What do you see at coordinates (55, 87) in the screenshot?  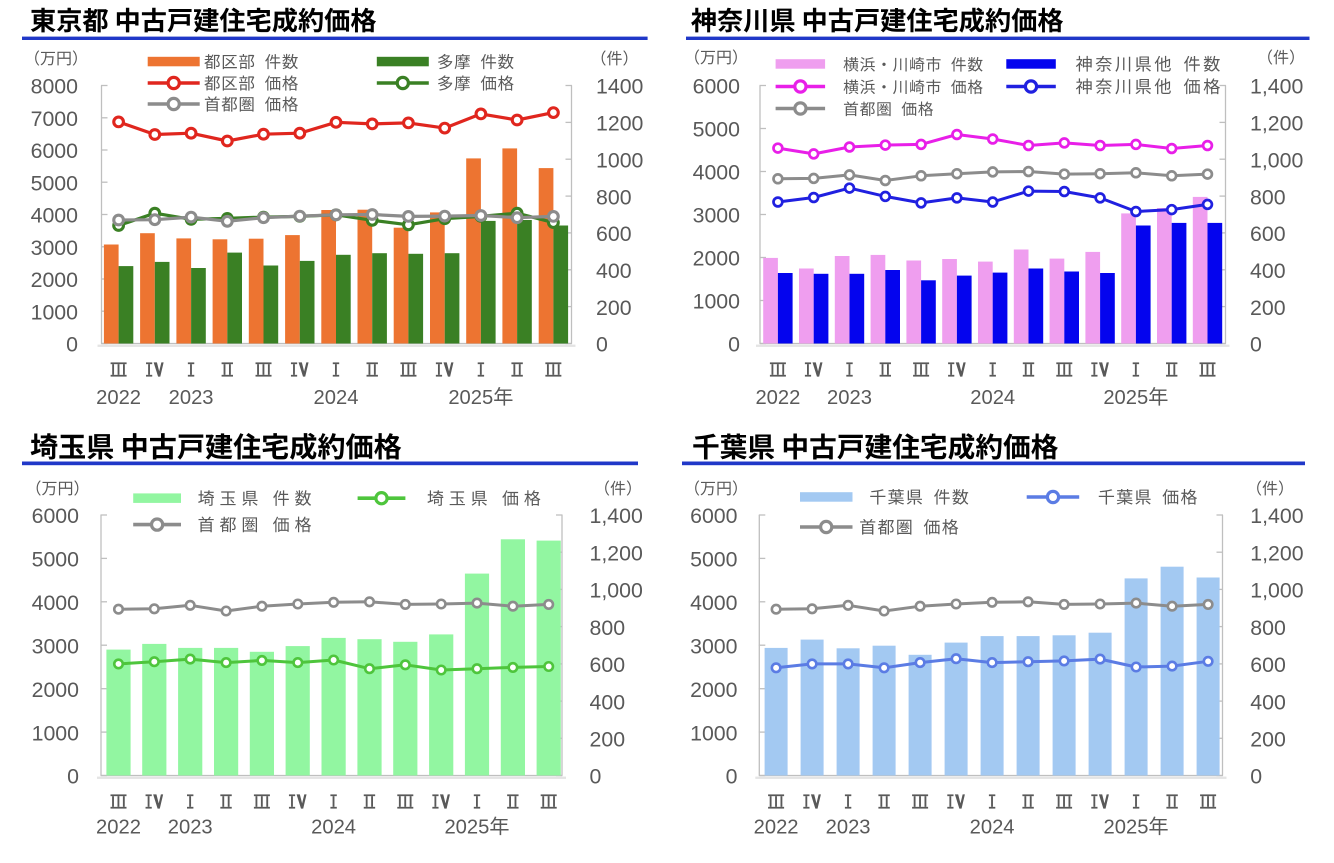 I see `svg-text: 8000` at bounding box center [55, 87].